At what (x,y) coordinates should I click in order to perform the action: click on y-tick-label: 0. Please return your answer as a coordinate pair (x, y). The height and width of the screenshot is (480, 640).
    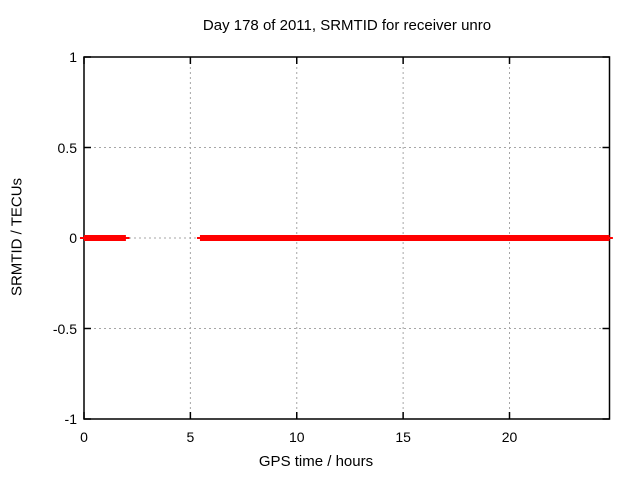
    Looking at the image, I should click on (73, 238).